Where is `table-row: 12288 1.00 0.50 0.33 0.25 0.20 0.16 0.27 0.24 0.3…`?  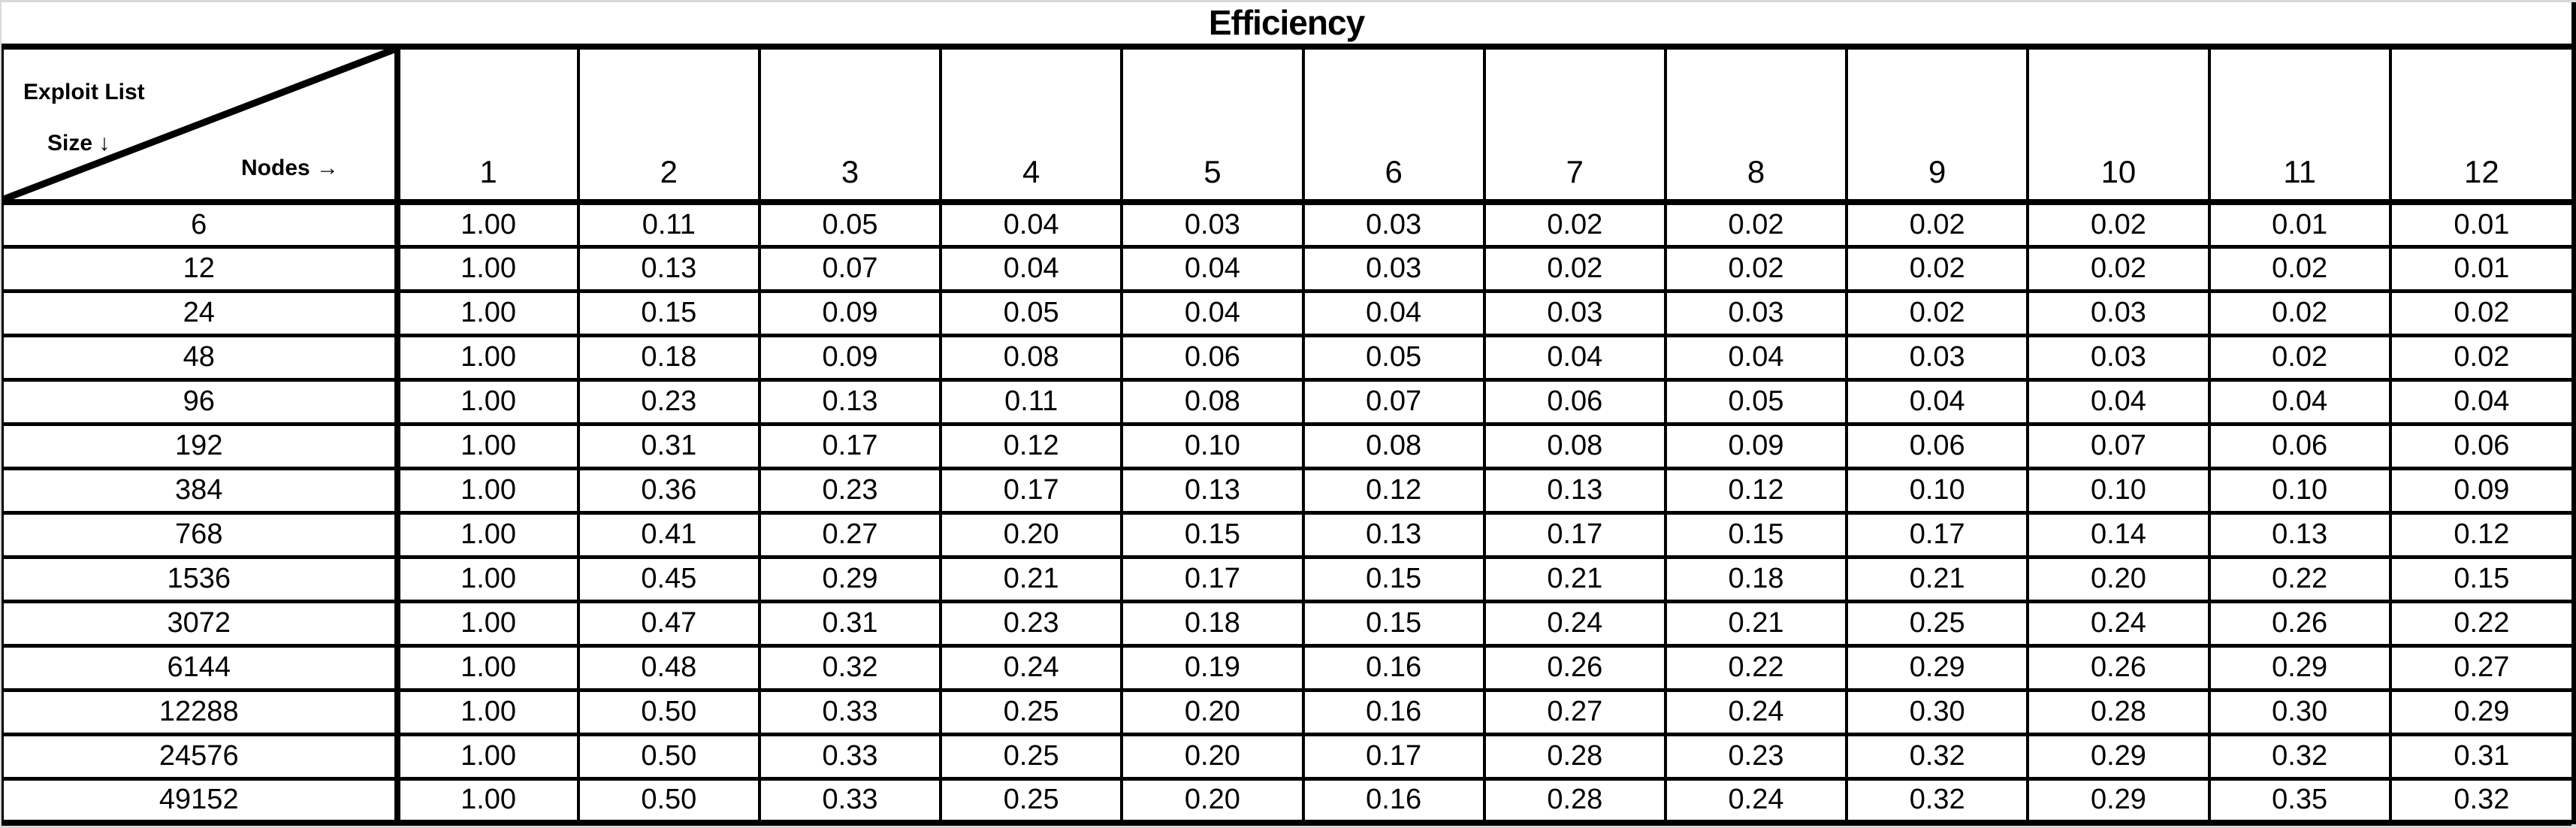 table-row: 12288 1.00 0.50 0.33 0.25 0.20 0.16 0.27 0.24 0.3… is located at coordinates (1286, 711).